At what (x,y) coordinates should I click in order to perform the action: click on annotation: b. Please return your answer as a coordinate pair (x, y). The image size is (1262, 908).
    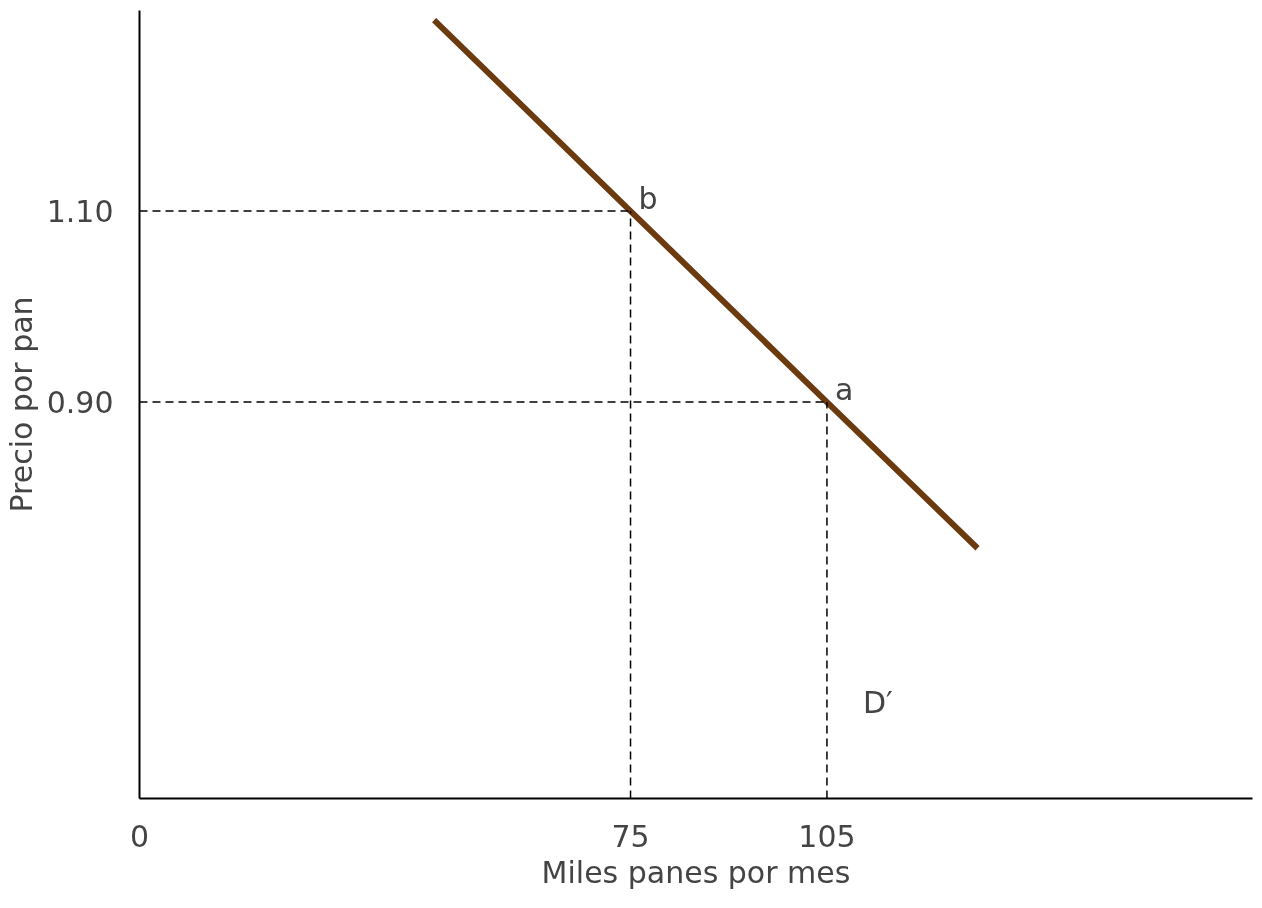
    Looking at the image, I should click on (648, 199).